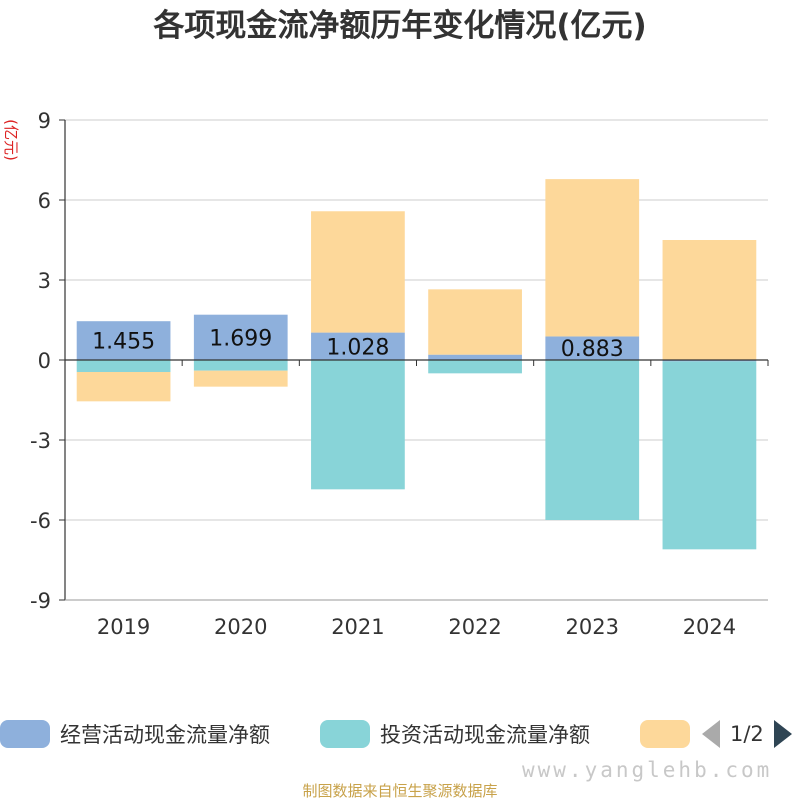  I want to click on bar-0-2023, so click(592, 348).